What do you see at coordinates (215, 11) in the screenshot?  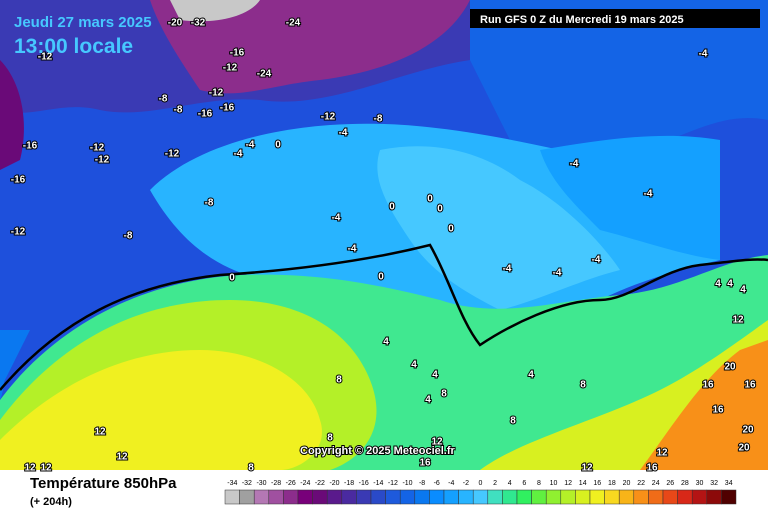 I see `arctic-zone` at bounding box center [215, 11].